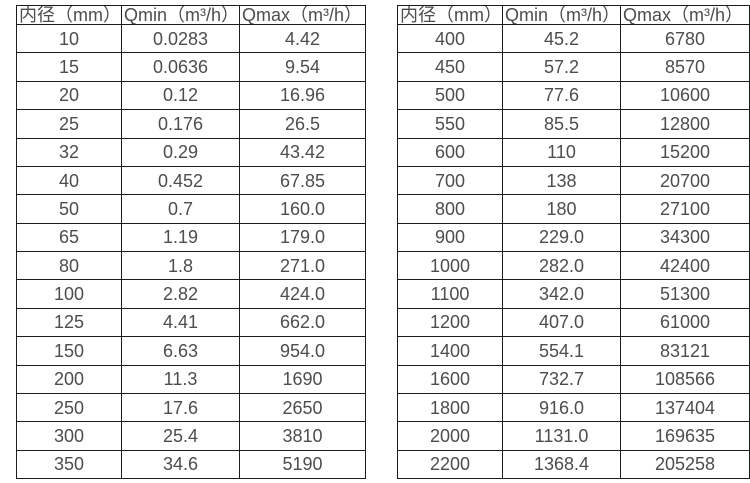 The height and width of the screenshot is (483, 750). Describe the element at coordinates (69, 464) in the screenshot. I see `cell-inner-diameter: 350` at that location.